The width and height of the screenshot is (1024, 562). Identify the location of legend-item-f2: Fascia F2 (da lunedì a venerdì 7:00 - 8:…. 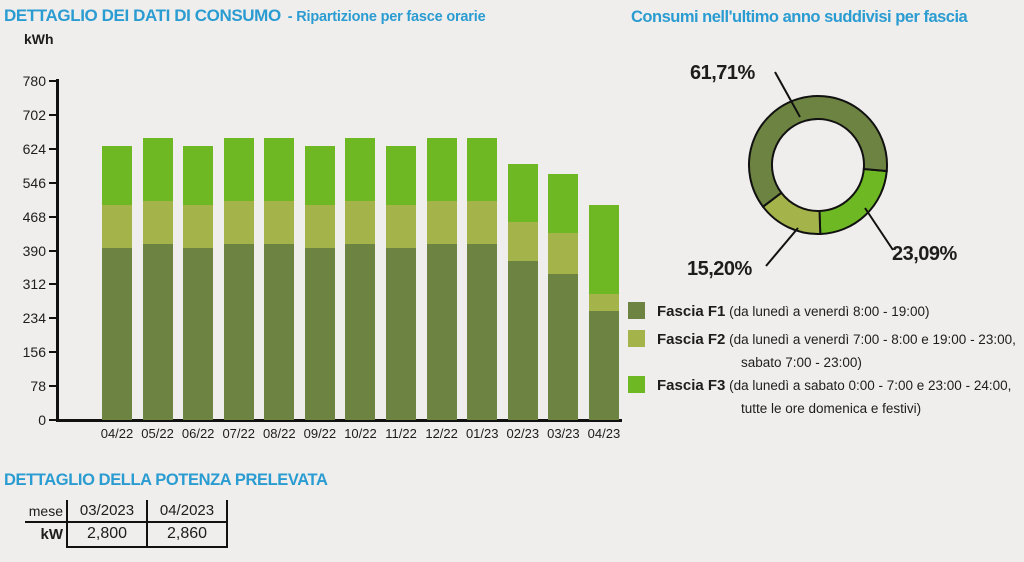
(822, 351).